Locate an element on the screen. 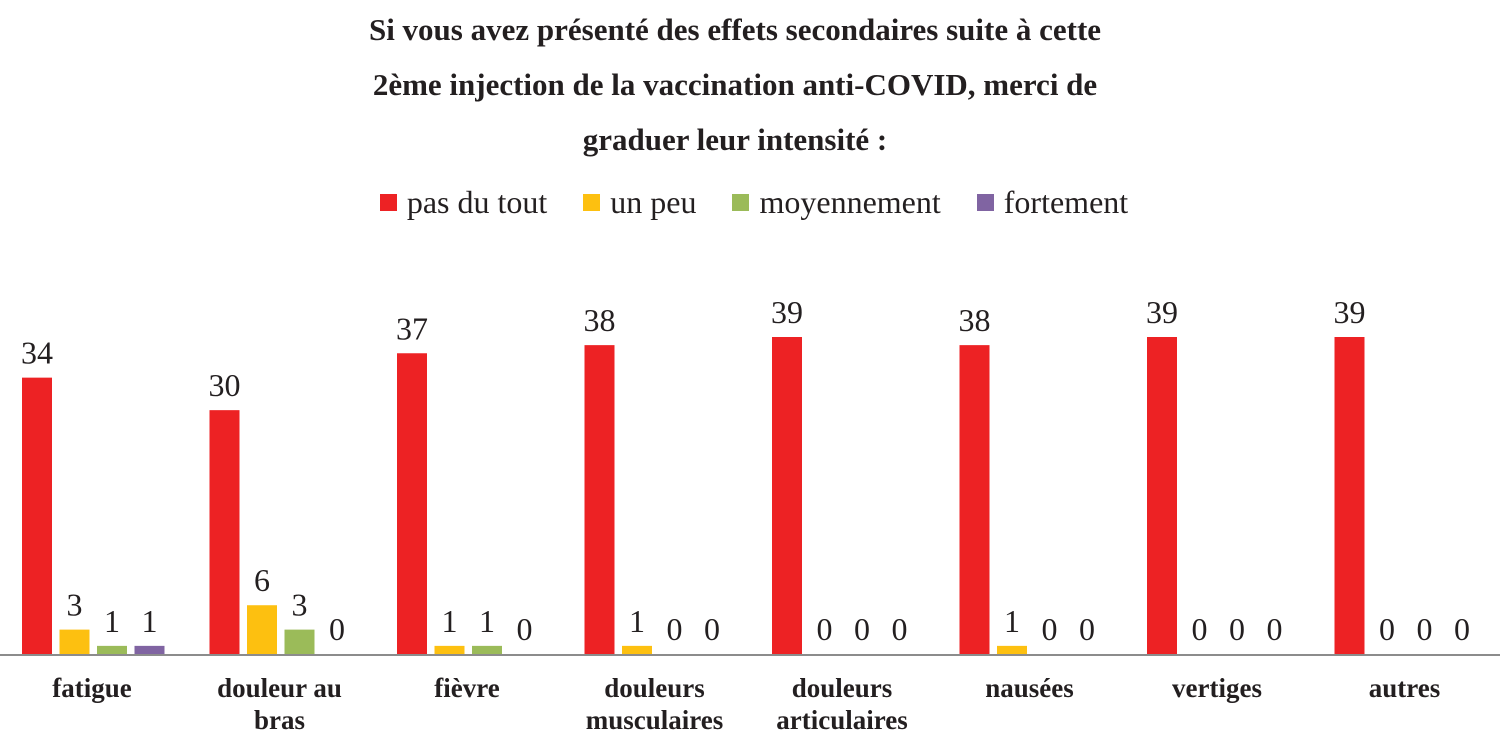  data-label: 34 is located at coordinates (37, 353).